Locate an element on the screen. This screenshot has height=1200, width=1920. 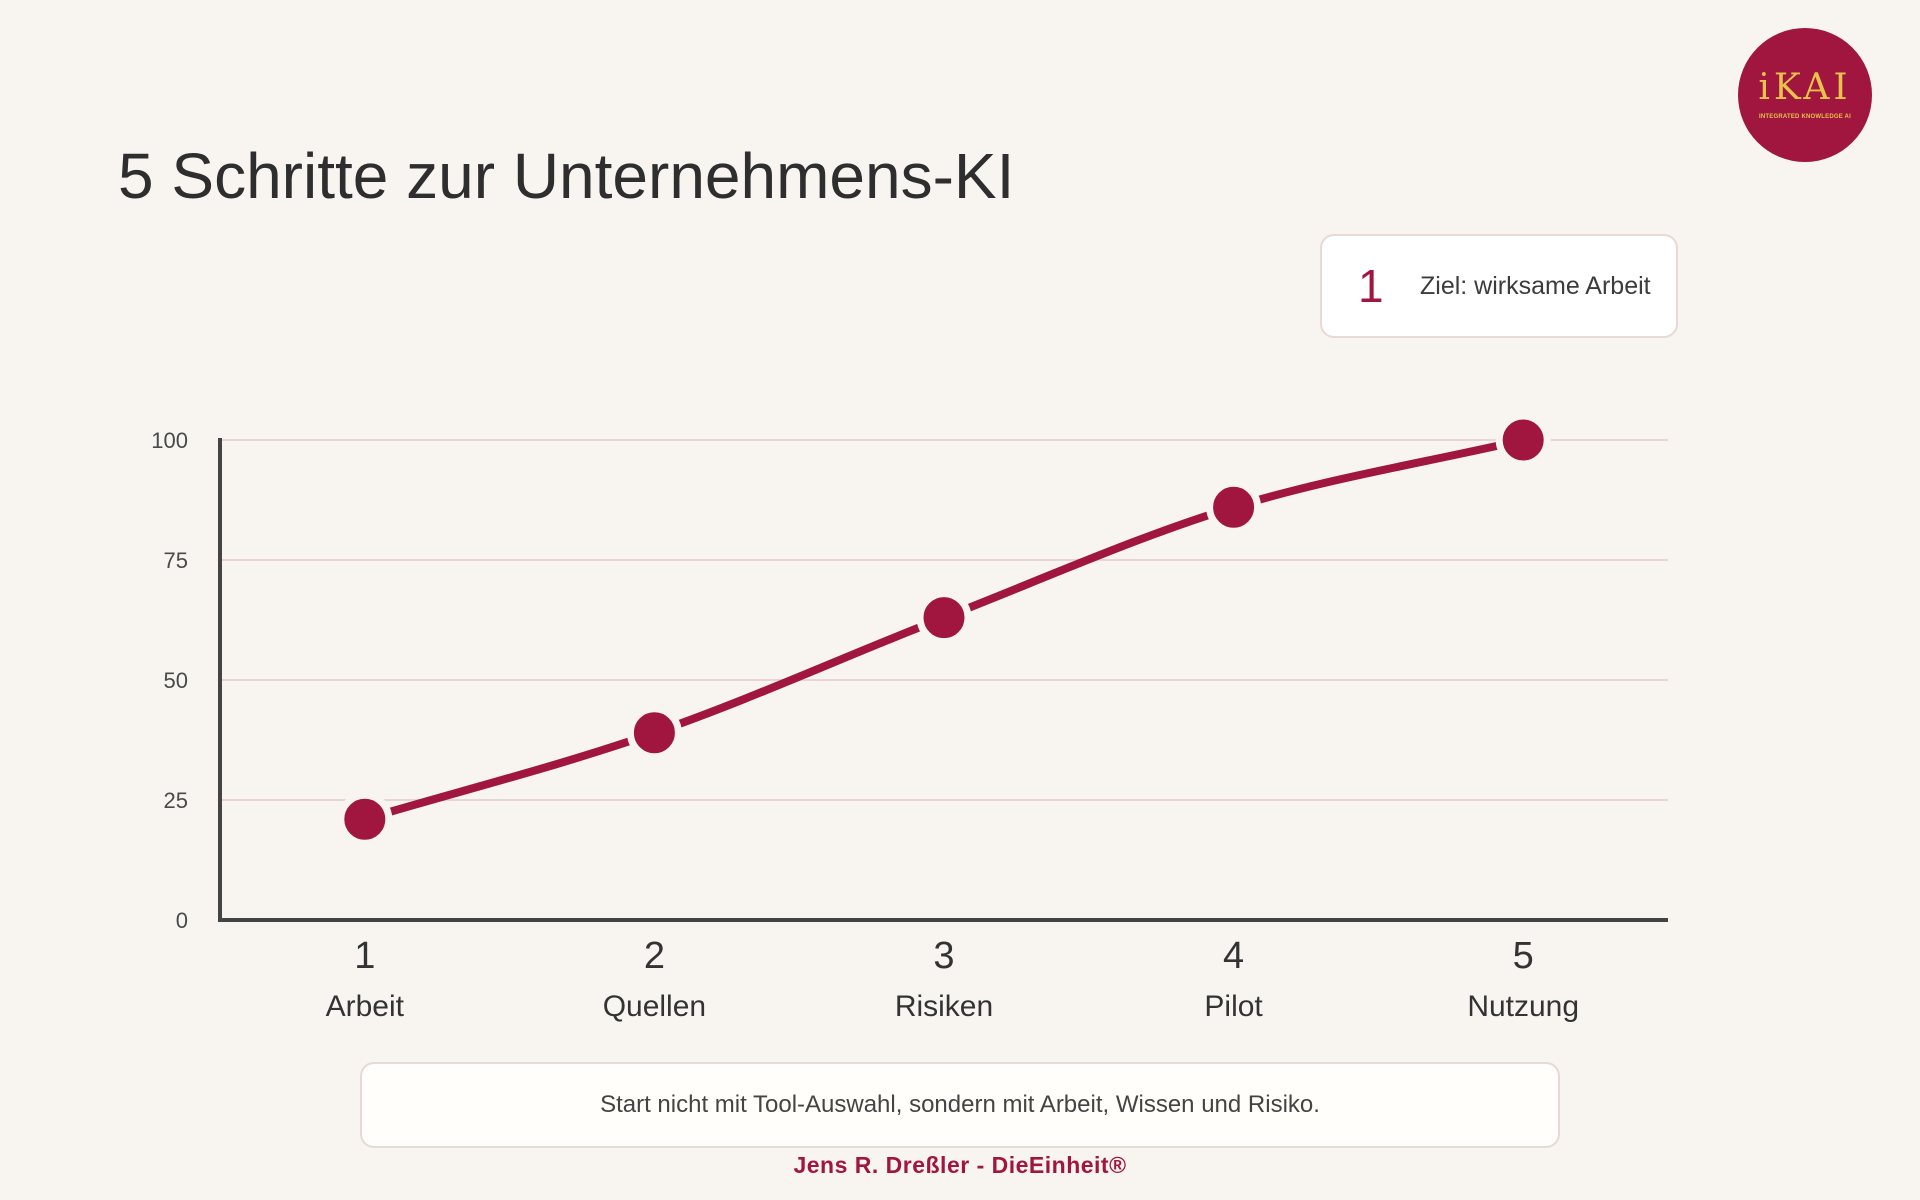
active-step-number: 1 is located at coordinates (1371, 286).